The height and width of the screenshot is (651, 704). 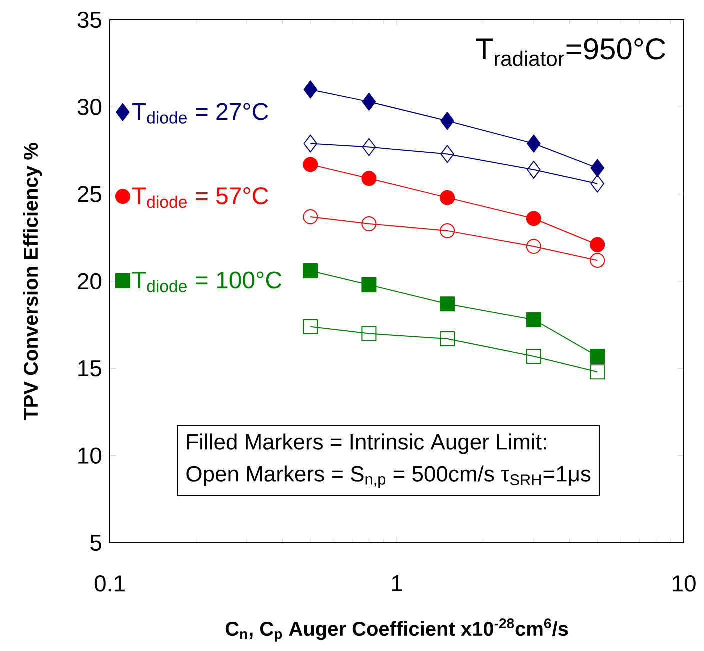 I want to click on text: C$_{n}$, C$_{p}$ Auger Coefficient x10$^{-28}$cm$^{6}$/s, so click(x=397, y=630).